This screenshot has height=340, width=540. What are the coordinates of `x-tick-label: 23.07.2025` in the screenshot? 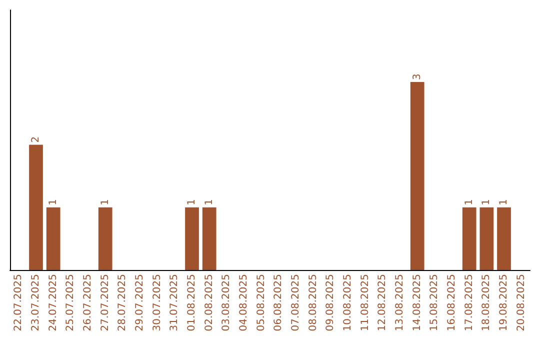 It's located at (36, 303).